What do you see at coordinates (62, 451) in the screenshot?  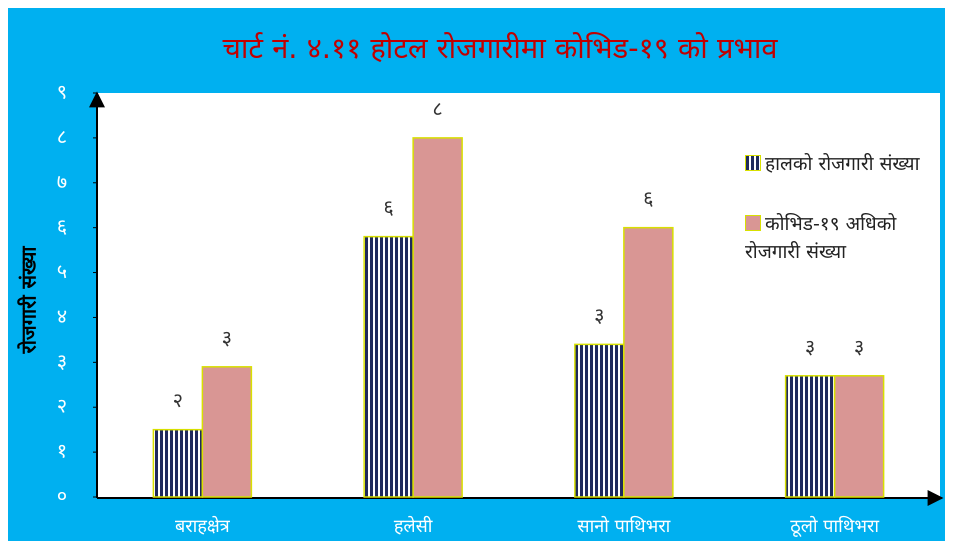 I see `y-tick-label: १` at bounding box center [62, 451].